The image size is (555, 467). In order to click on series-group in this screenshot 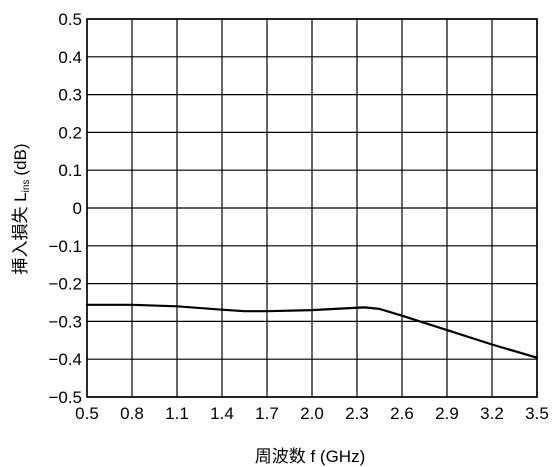, I will do `click(312, 331)`.